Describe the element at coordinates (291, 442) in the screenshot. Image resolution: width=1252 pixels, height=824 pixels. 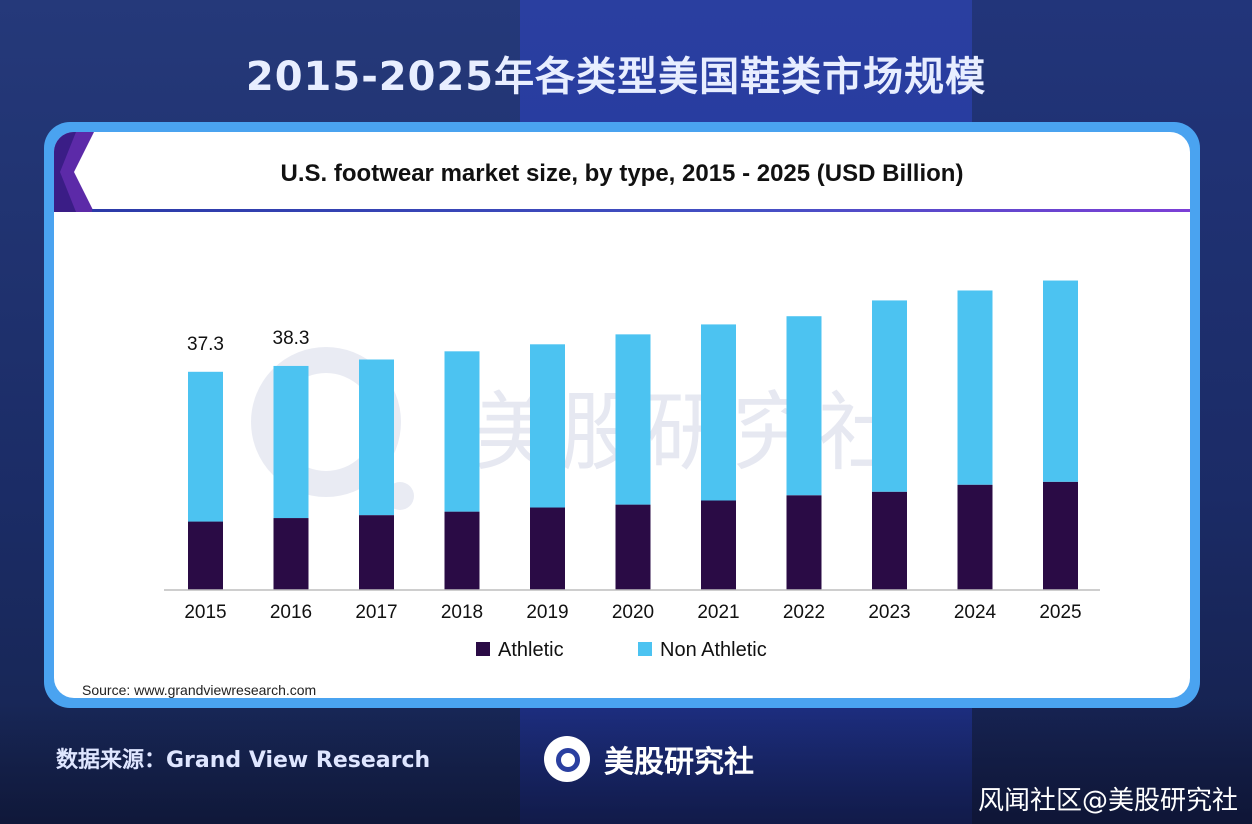
I see `bar-non-athletic-2016` at that location.